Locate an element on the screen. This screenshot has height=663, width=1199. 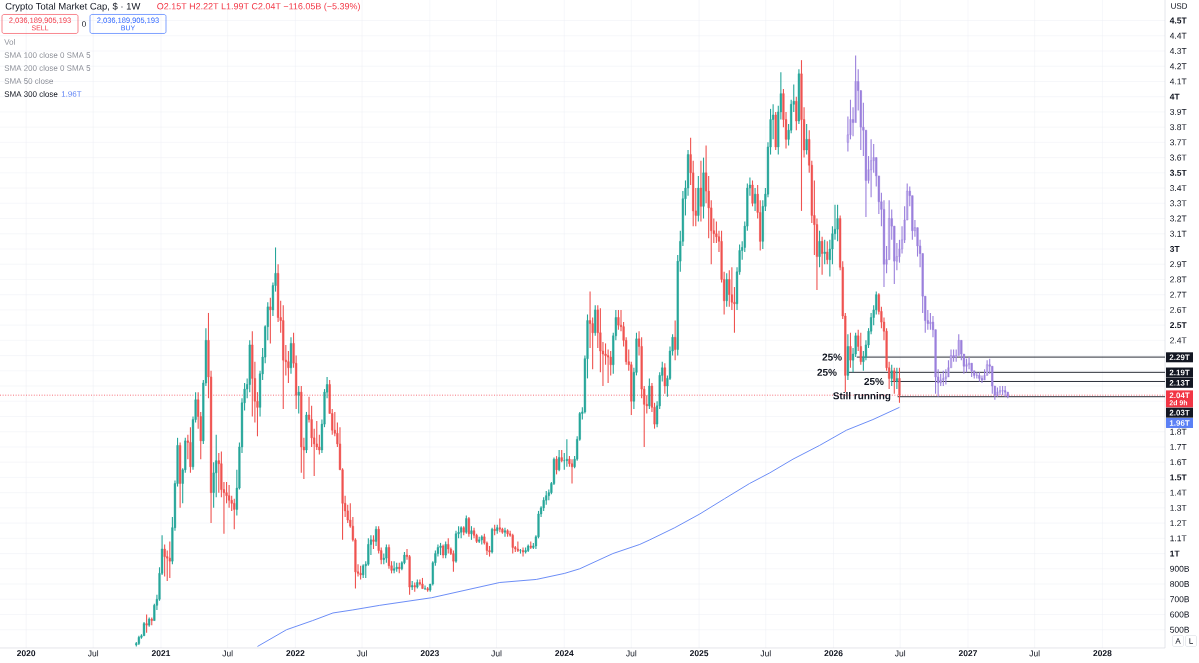
y-tick-label: 4.2T is located at coordinates (1178, 66).